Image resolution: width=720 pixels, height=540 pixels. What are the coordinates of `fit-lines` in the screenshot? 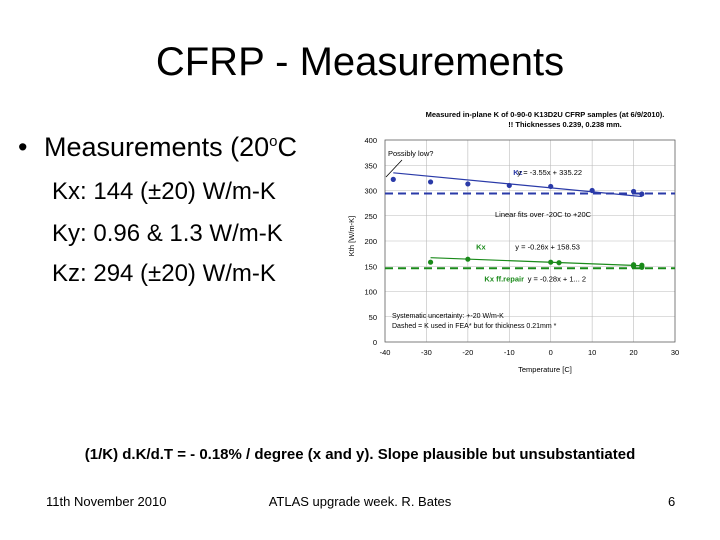 It's located at (517, 219).